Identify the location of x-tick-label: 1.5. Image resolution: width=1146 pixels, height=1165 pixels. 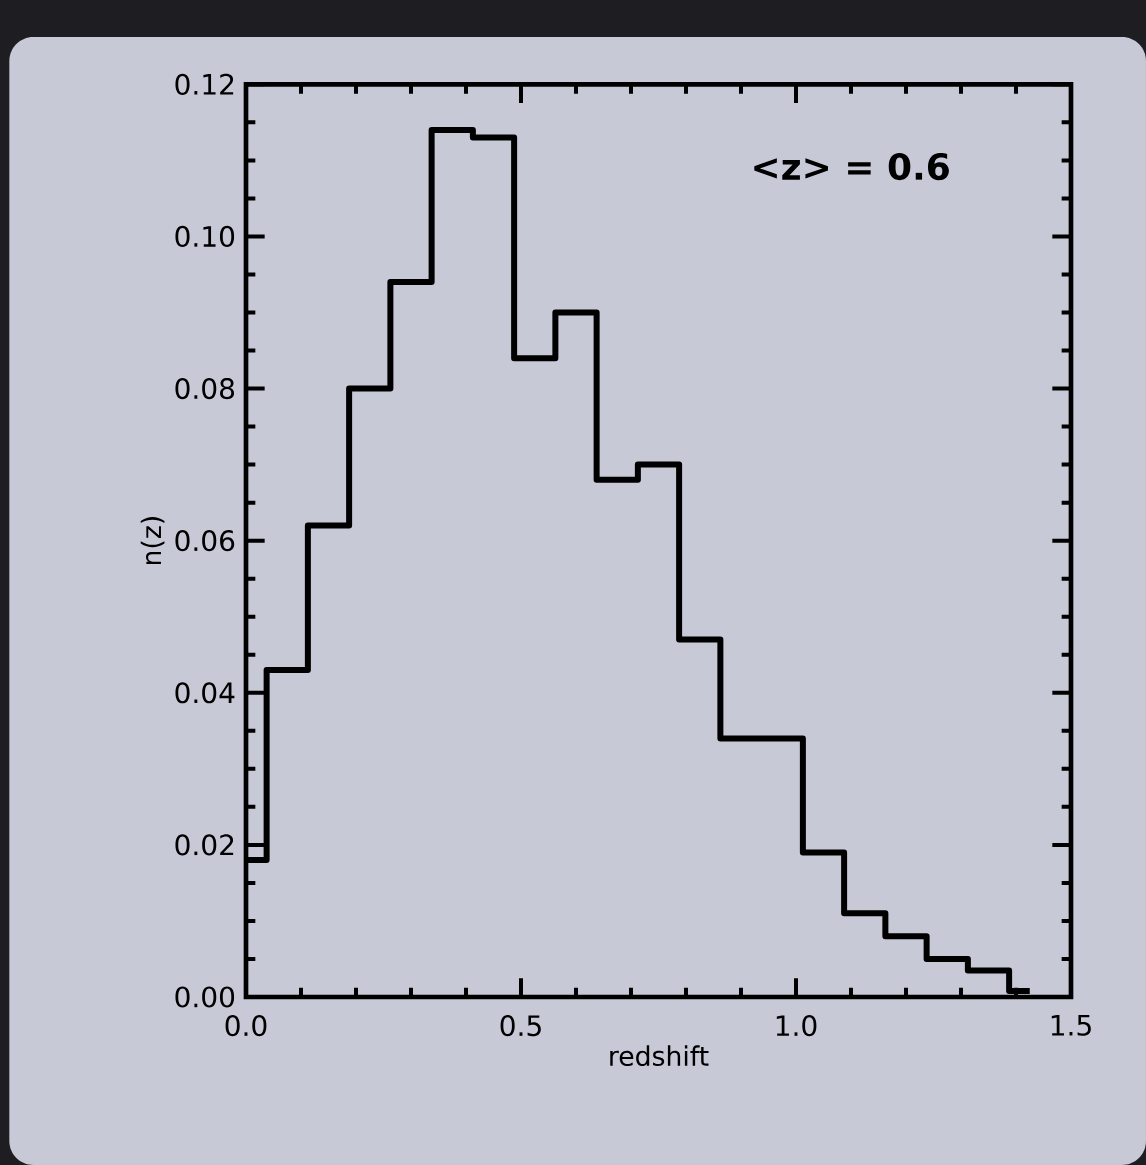
(1071, 1025).